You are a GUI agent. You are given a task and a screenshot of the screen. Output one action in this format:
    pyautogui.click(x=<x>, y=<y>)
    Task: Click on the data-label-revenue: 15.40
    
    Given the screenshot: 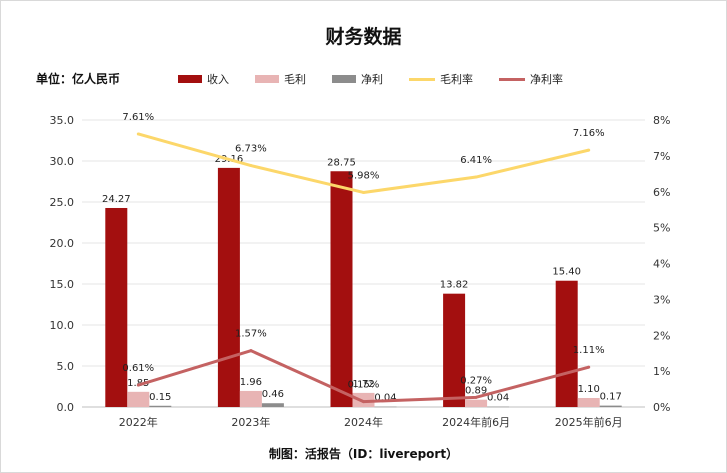 What is the action you would take?
    pyautogui.click(x=566, y=272)
    